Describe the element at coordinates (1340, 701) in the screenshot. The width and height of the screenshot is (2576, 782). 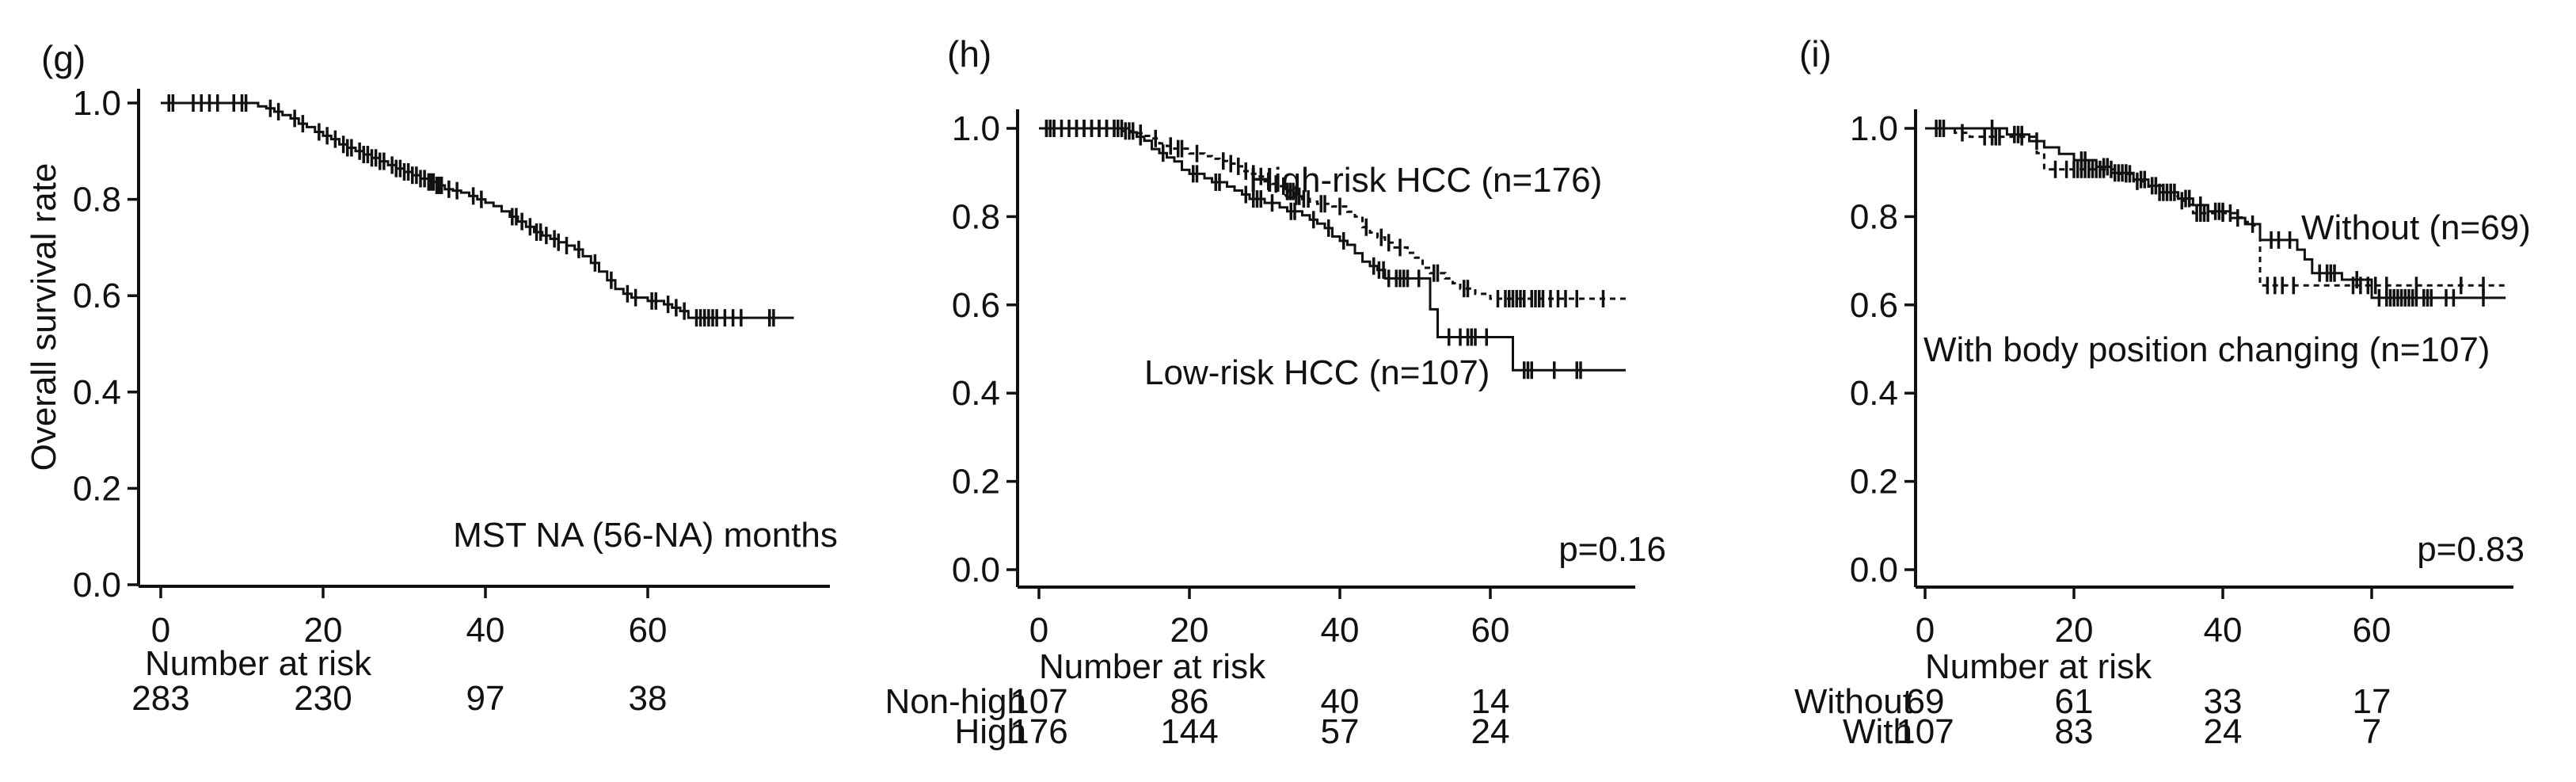
I see `risk-value: 40` at that location.